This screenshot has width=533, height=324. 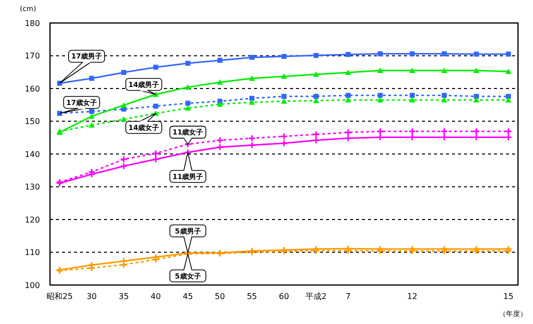 What do you see at coordinates (32, 89) in the screenshot?
I see `y-tick-label: 160` at bounding box center [32, 89].